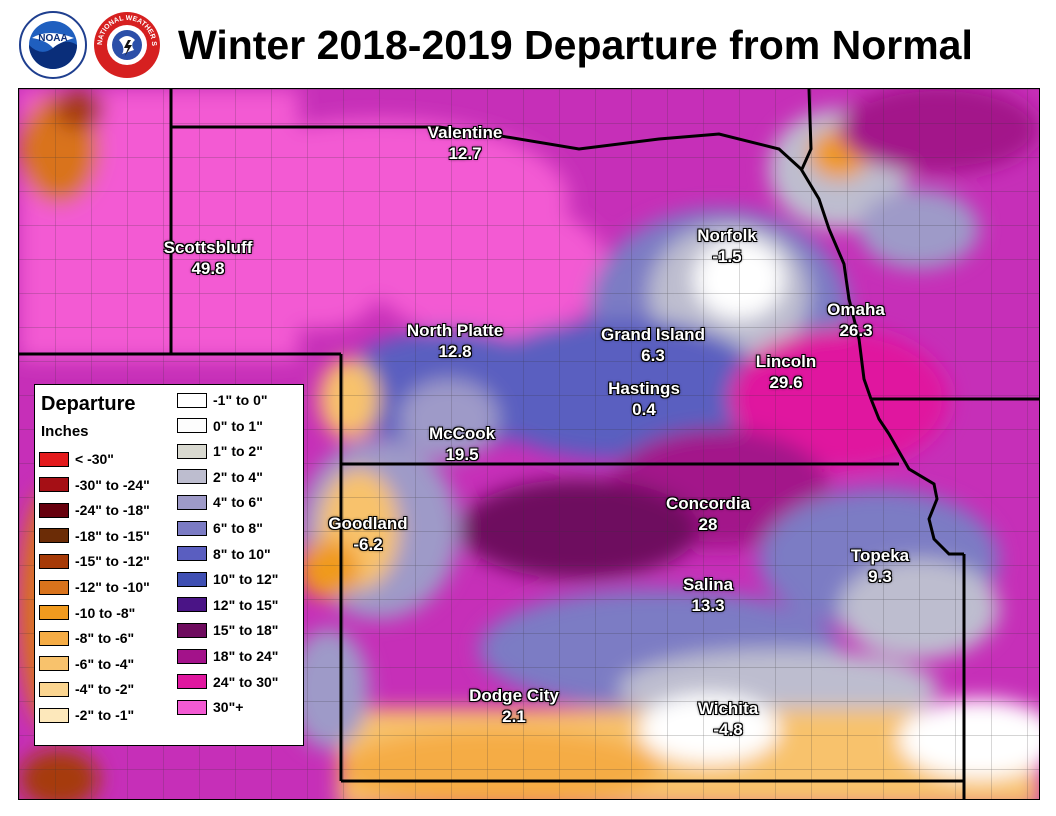 The image size is (1056, 816). Describe the element at coordinates (653, 355) in the screenshot. I see `city-value: 6.3` at that location.